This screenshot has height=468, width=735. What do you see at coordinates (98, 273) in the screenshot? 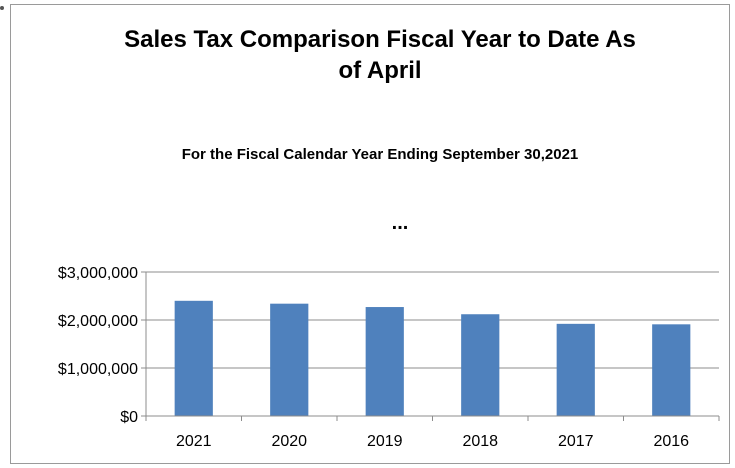
I see `y-tick-label: $3,000,000` at bounding box center [98, 273].